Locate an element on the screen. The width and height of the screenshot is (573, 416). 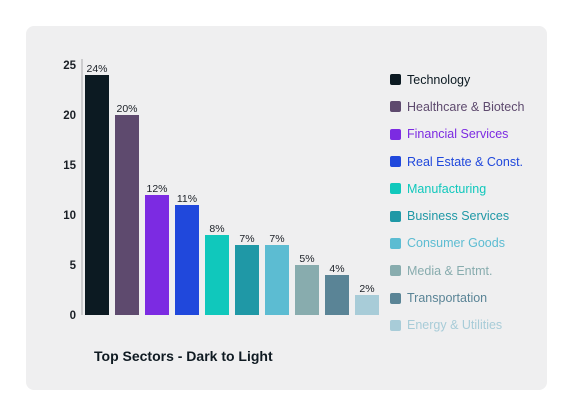
bar-value-label: 11% is located at coordinates (187, 199).